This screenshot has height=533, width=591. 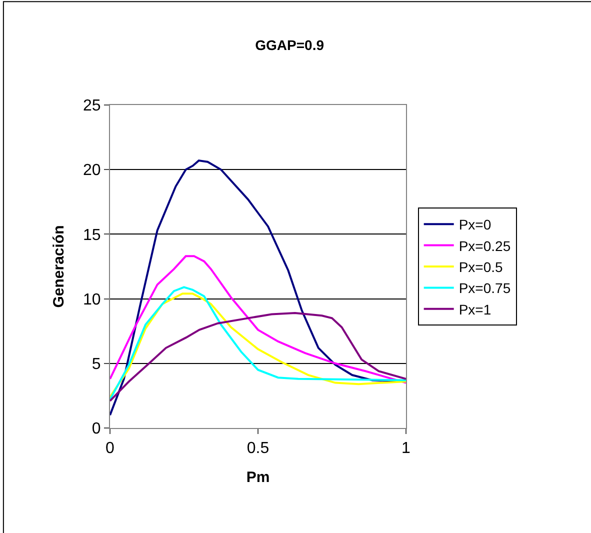 I want to click on y-tick-label: 20, so click(x=92, y=171).